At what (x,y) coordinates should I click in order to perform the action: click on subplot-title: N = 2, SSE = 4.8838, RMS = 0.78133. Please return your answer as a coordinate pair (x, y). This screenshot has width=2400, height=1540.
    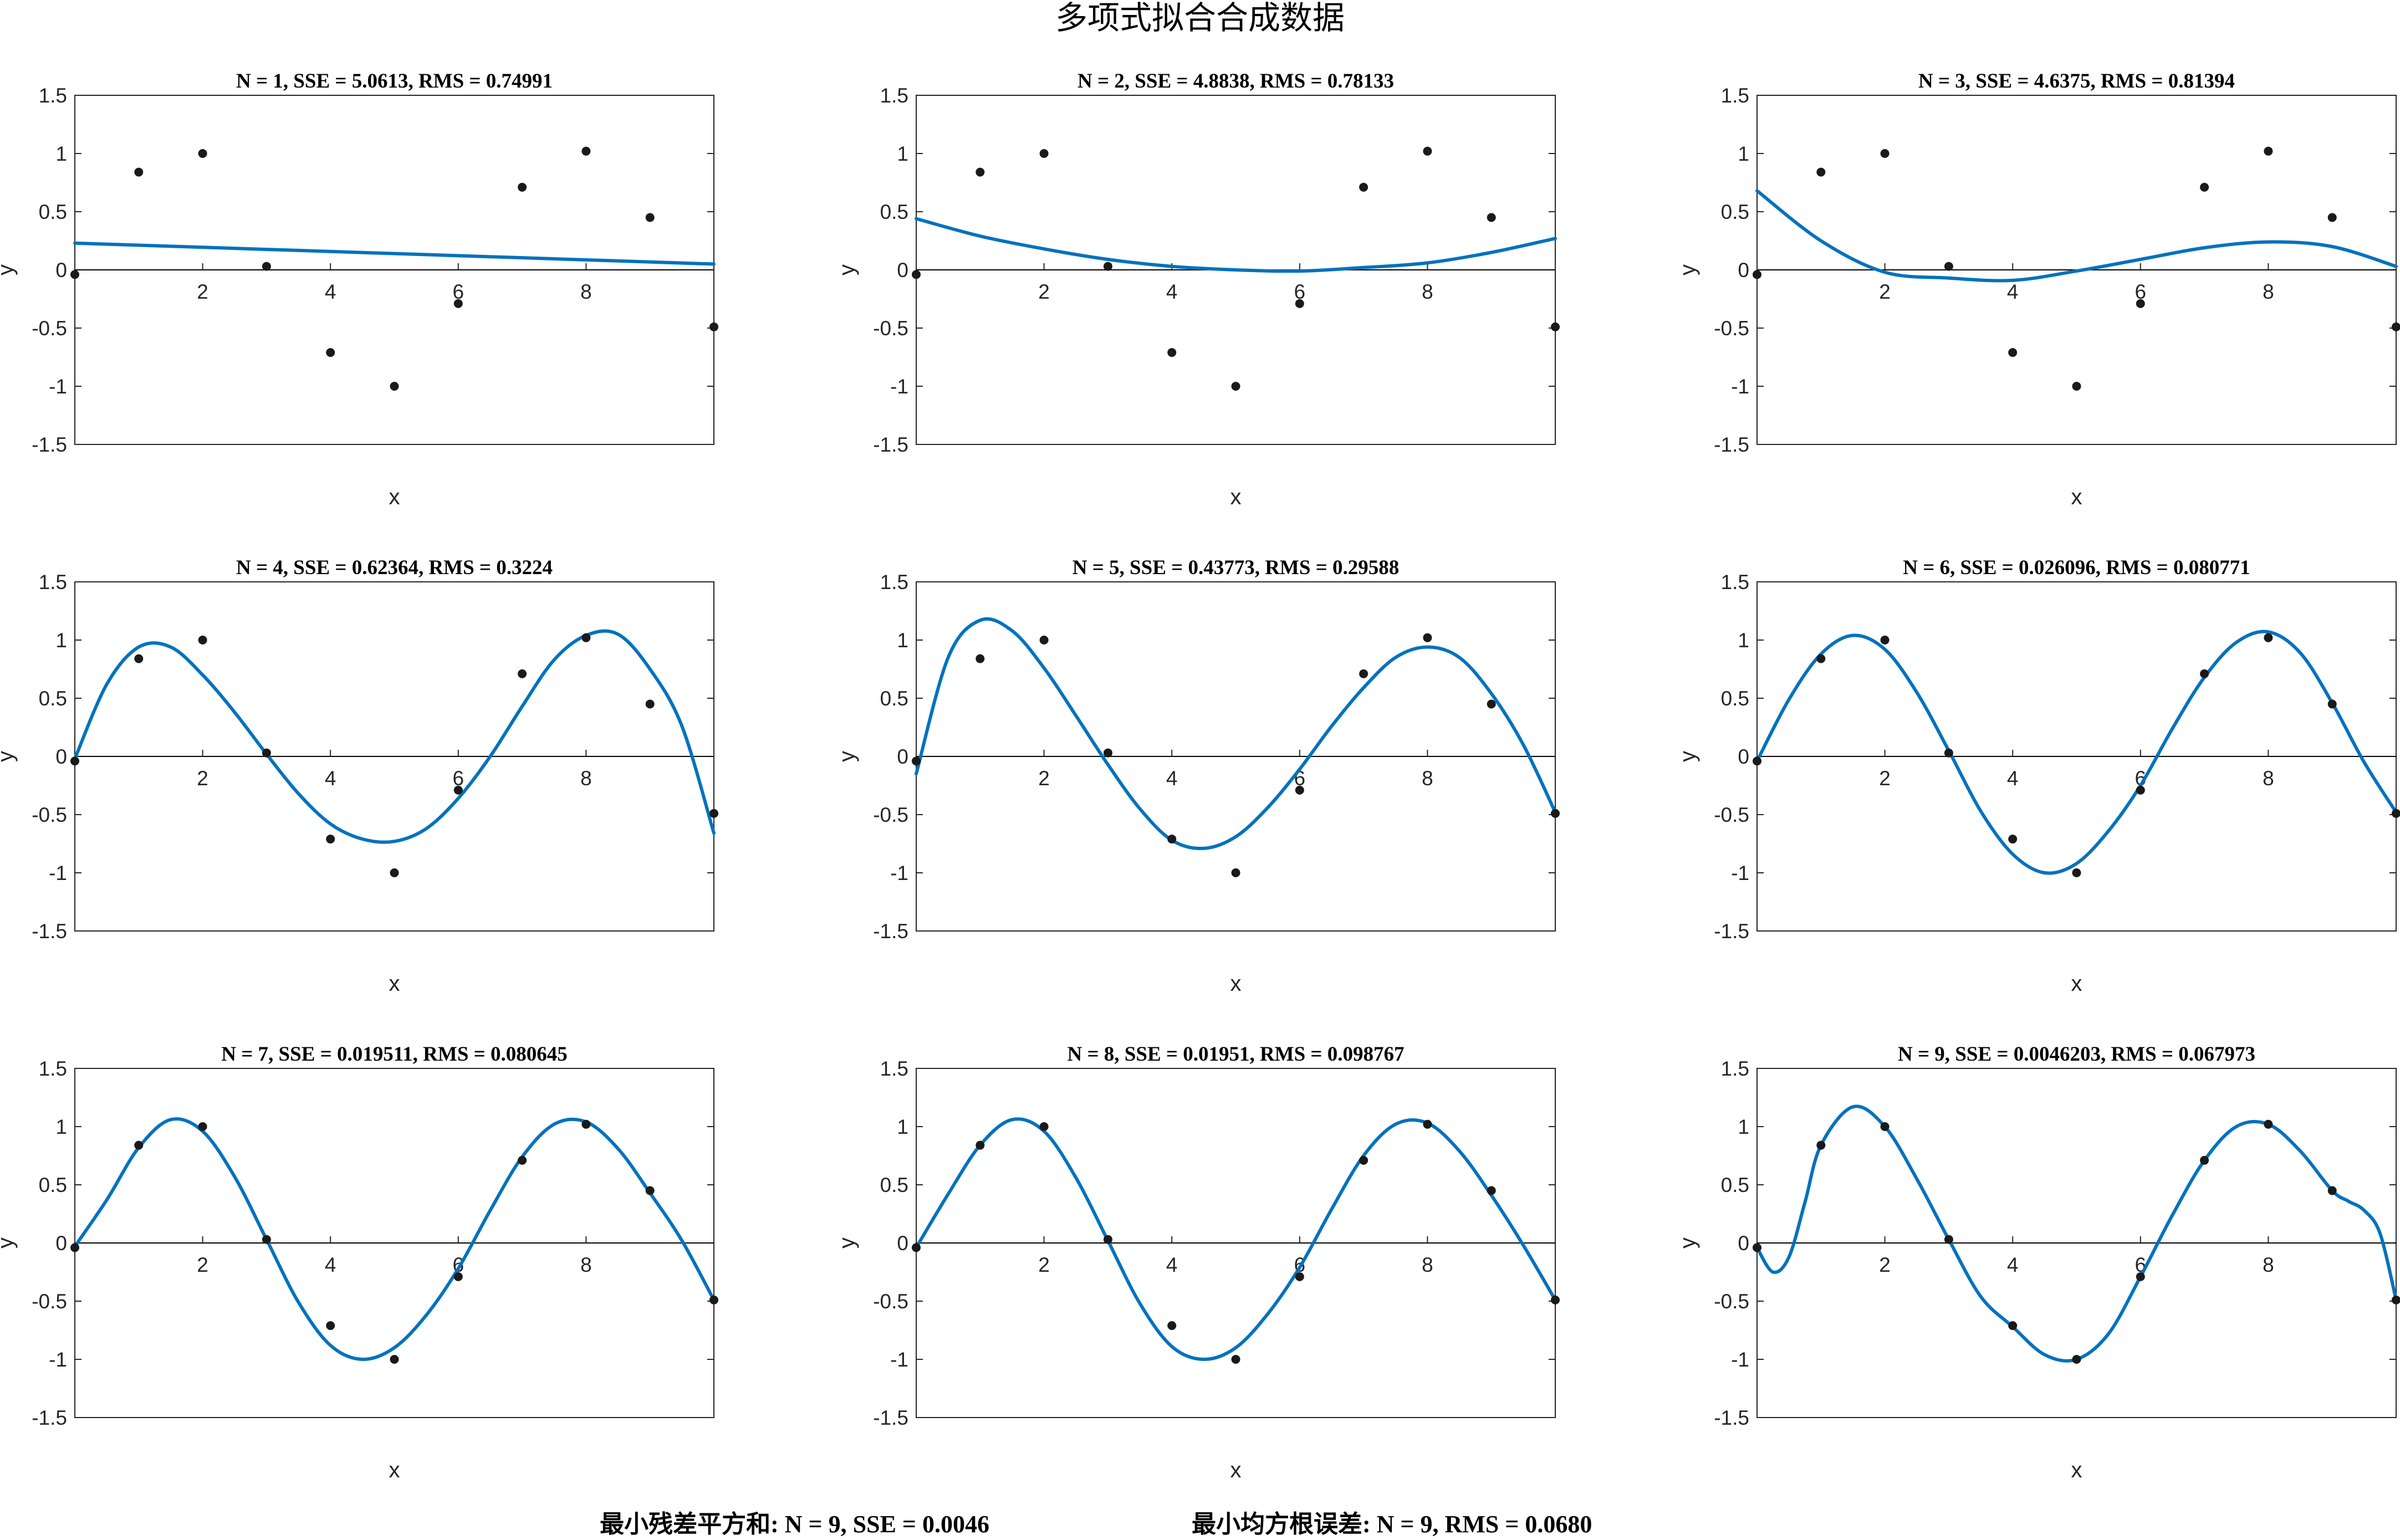
    Looking at the image, I should click on (1236, 81).